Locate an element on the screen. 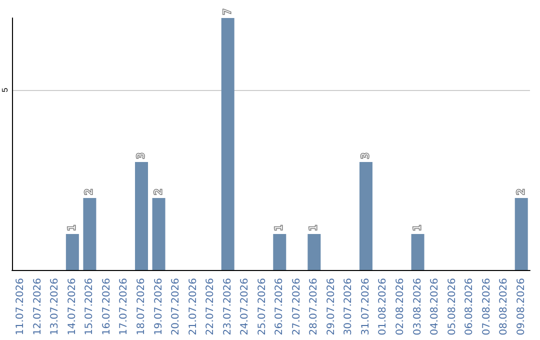 The image size is (540, 340). x-tick-label: 26.07.2026 is located at coordinates (280, 307).